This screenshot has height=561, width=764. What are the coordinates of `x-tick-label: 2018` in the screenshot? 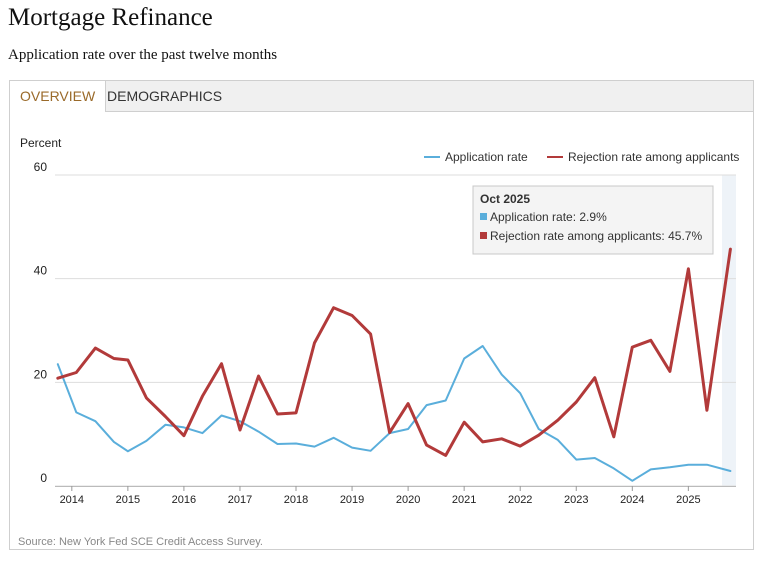 It's located at (296, 500).